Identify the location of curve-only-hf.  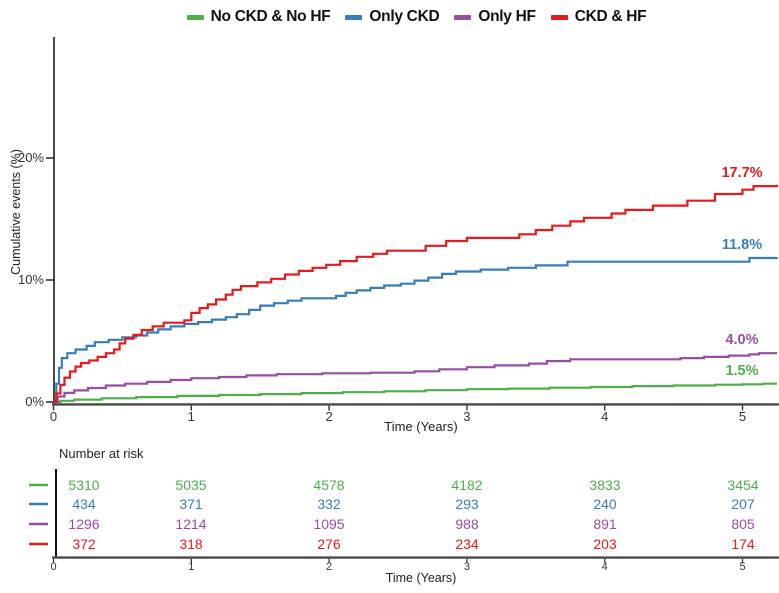
(415, 378).